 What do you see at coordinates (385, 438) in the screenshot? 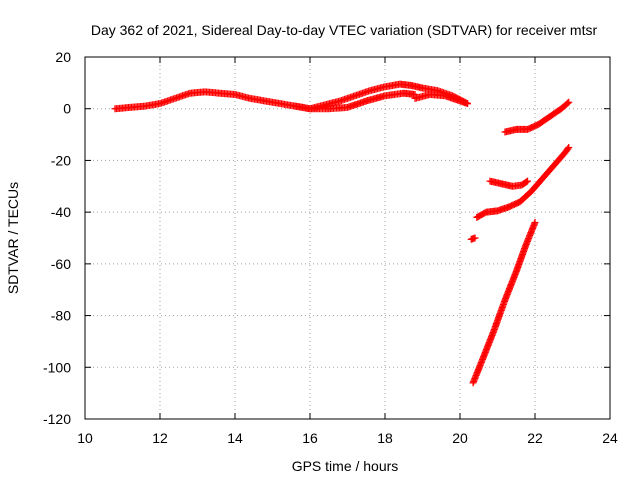
I see `x-tick-label: 18` at bounding box center [385, 438].